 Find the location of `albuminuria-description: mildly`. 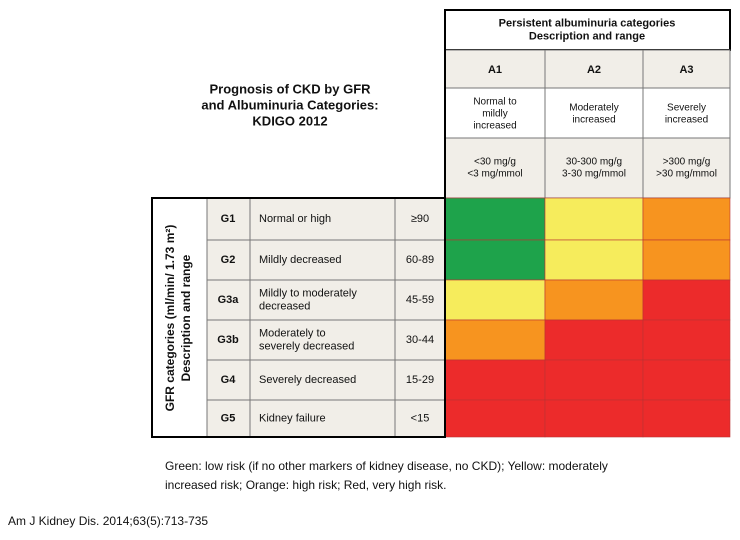

albuminuria-description: mildly is located at coordinates (495, 114).